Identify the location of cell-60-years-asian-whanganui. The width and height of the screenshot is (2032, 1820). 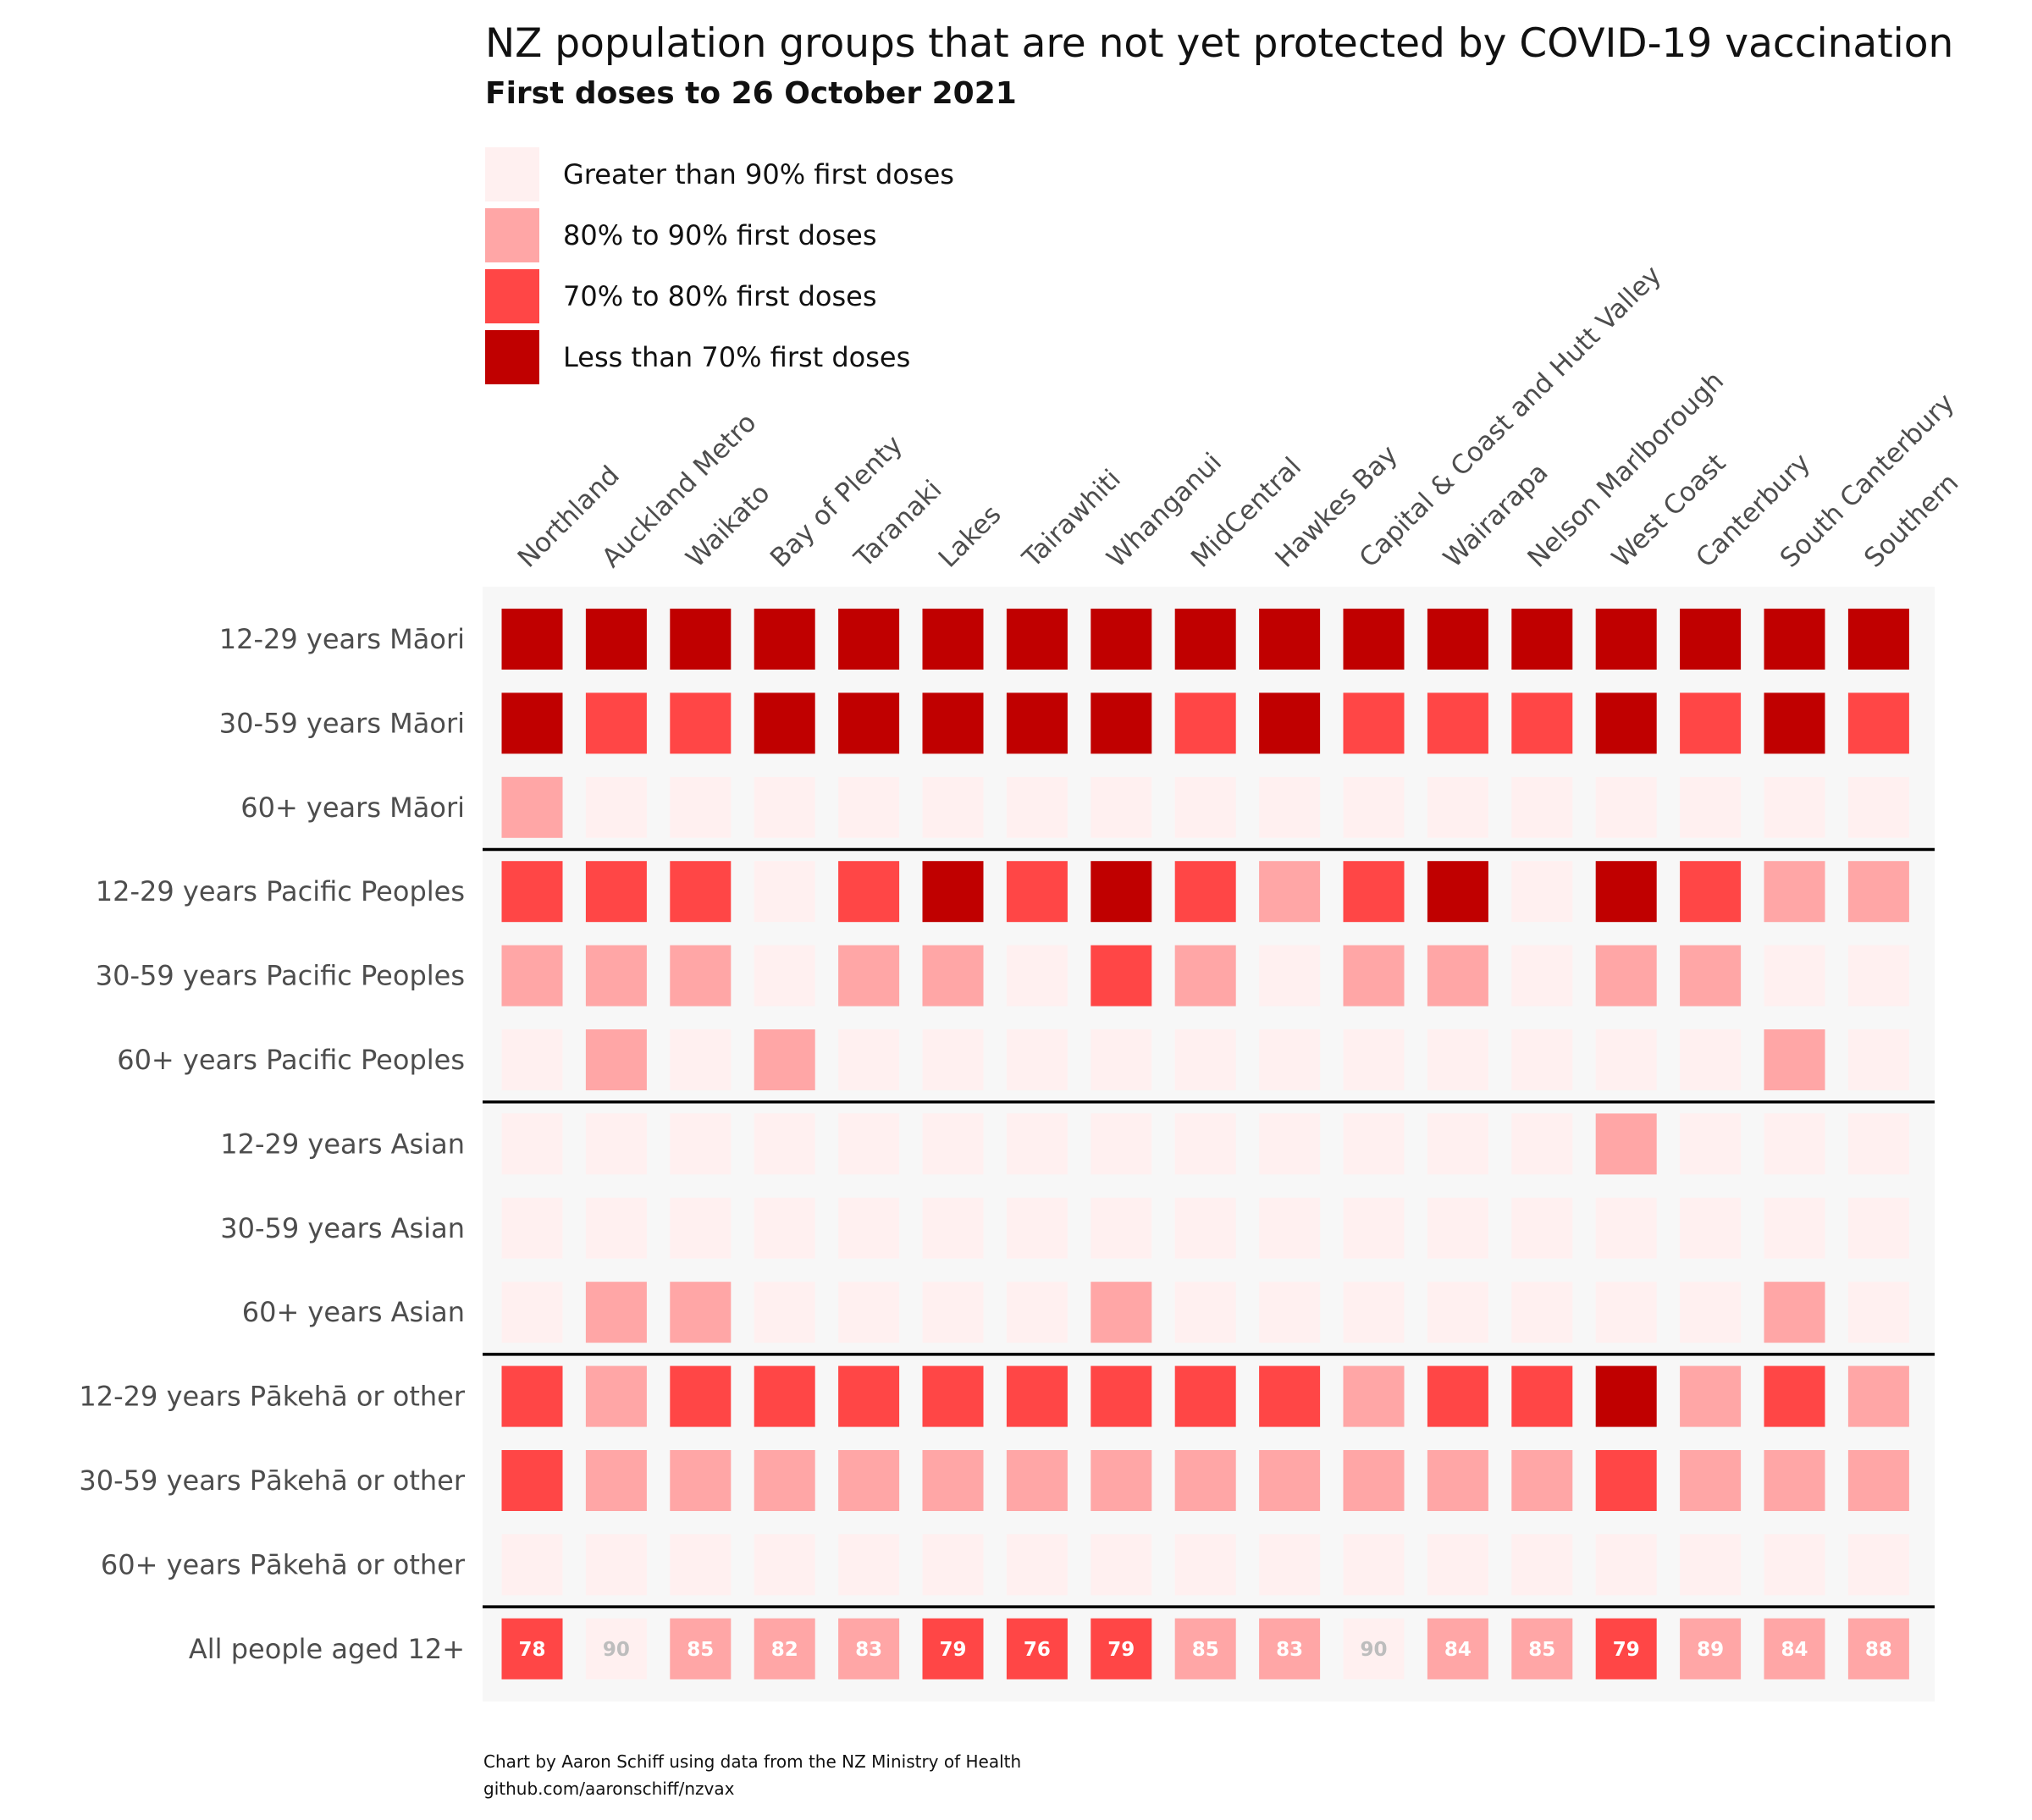
(1121, 1312).